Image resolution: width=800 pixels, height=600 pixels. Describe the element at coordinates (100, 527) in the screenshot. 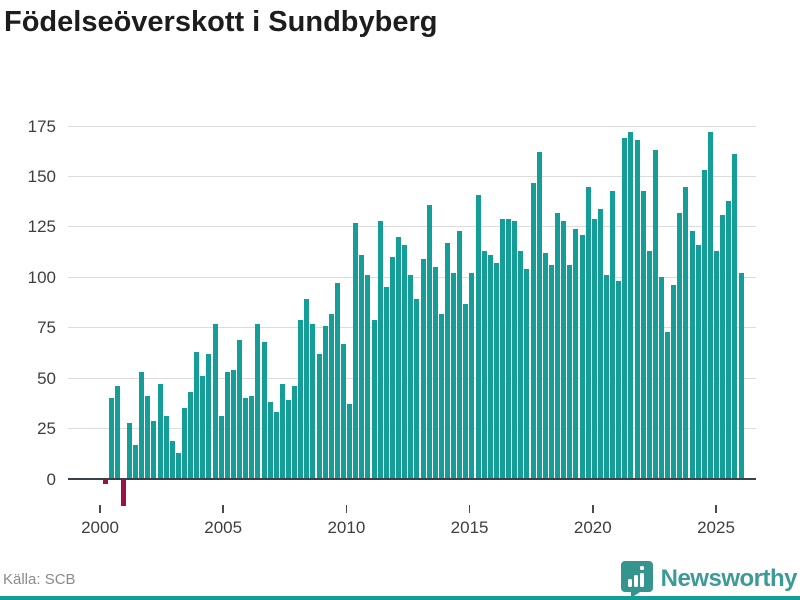

I see `x-tick-label: 2000` at that location.